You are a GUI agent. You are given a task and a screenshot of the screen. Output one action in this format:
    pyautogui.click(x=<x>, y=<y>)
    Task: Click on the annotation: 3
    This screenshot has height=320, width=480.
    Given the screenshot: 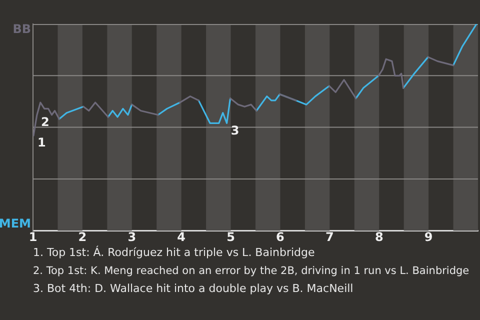 What is the action you would take?
    pyautogui.click(x=235, y=130)
    